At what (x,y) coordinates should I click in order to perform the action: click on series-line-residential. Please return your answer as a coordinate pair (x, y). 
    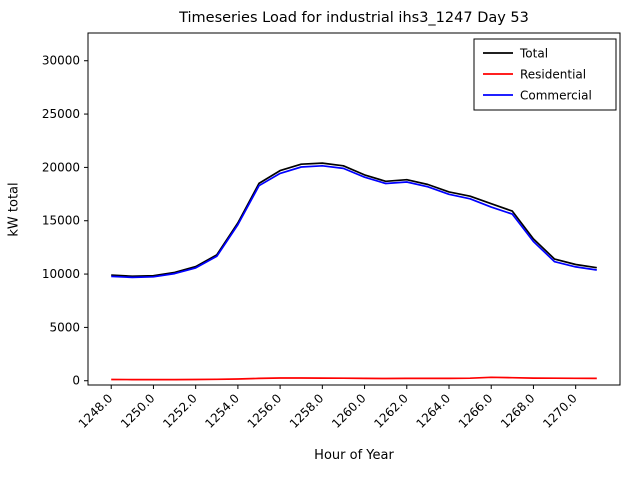
    Looking at the image, I should click on (354, 378).